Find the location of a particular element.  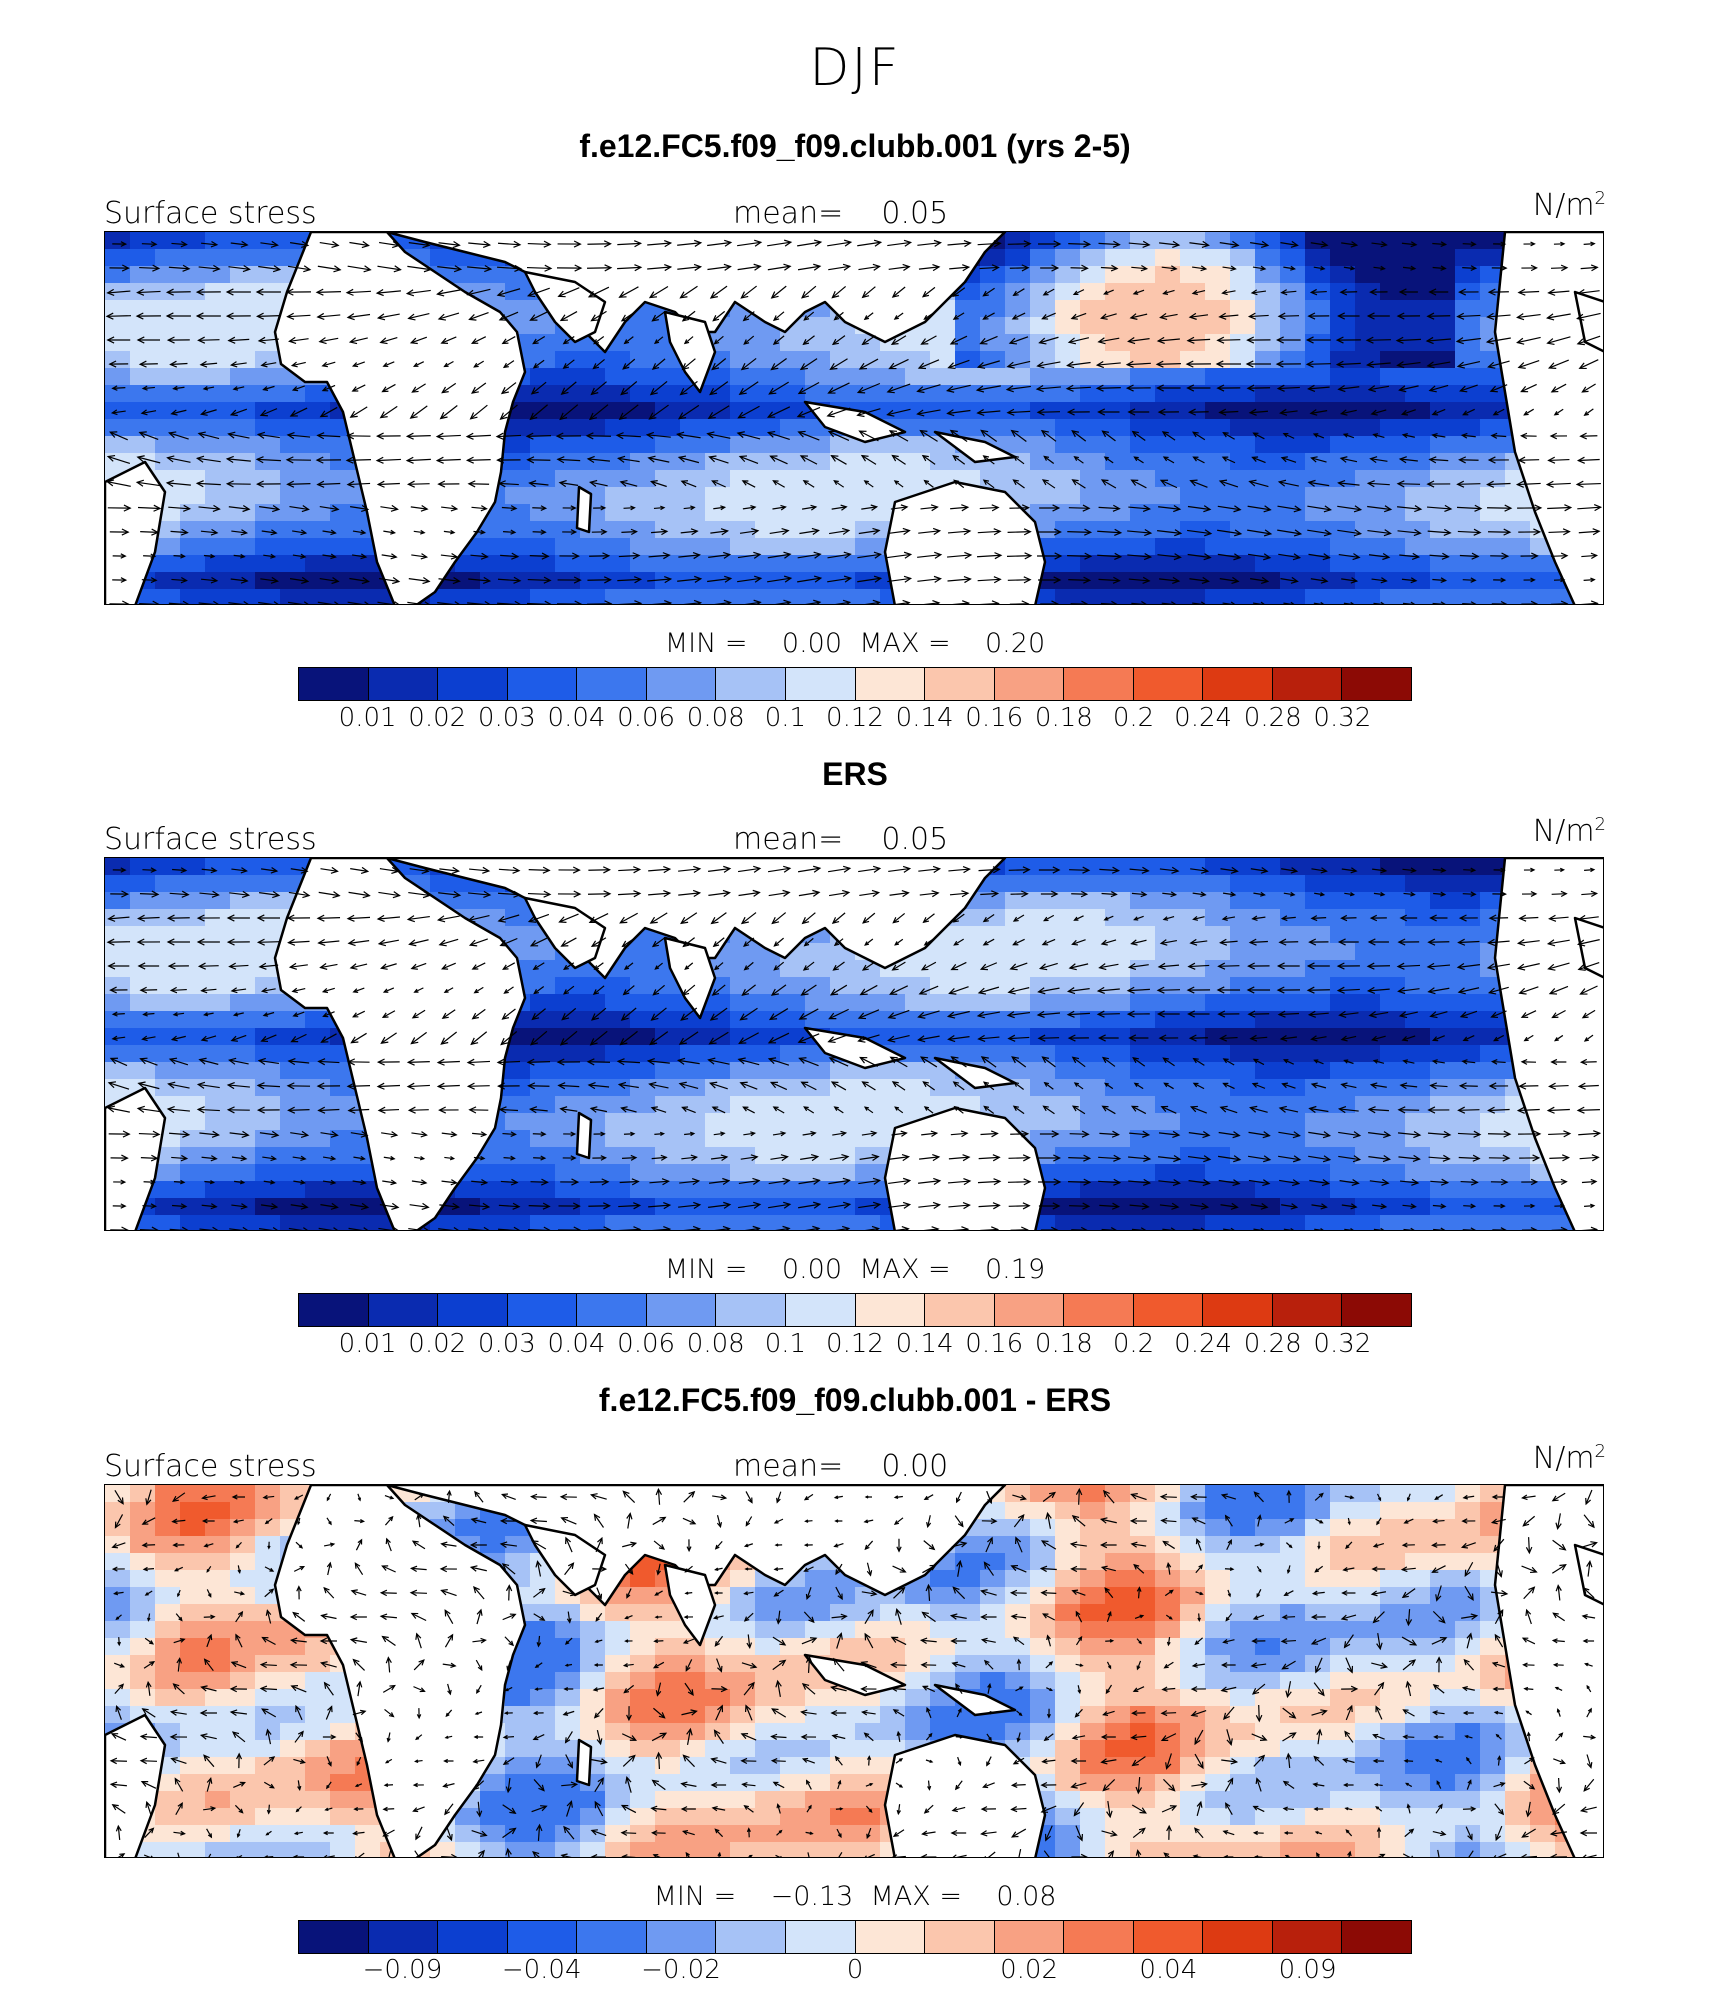

panel-1-units-sup: 2 is located at coordinates (1600, 198).